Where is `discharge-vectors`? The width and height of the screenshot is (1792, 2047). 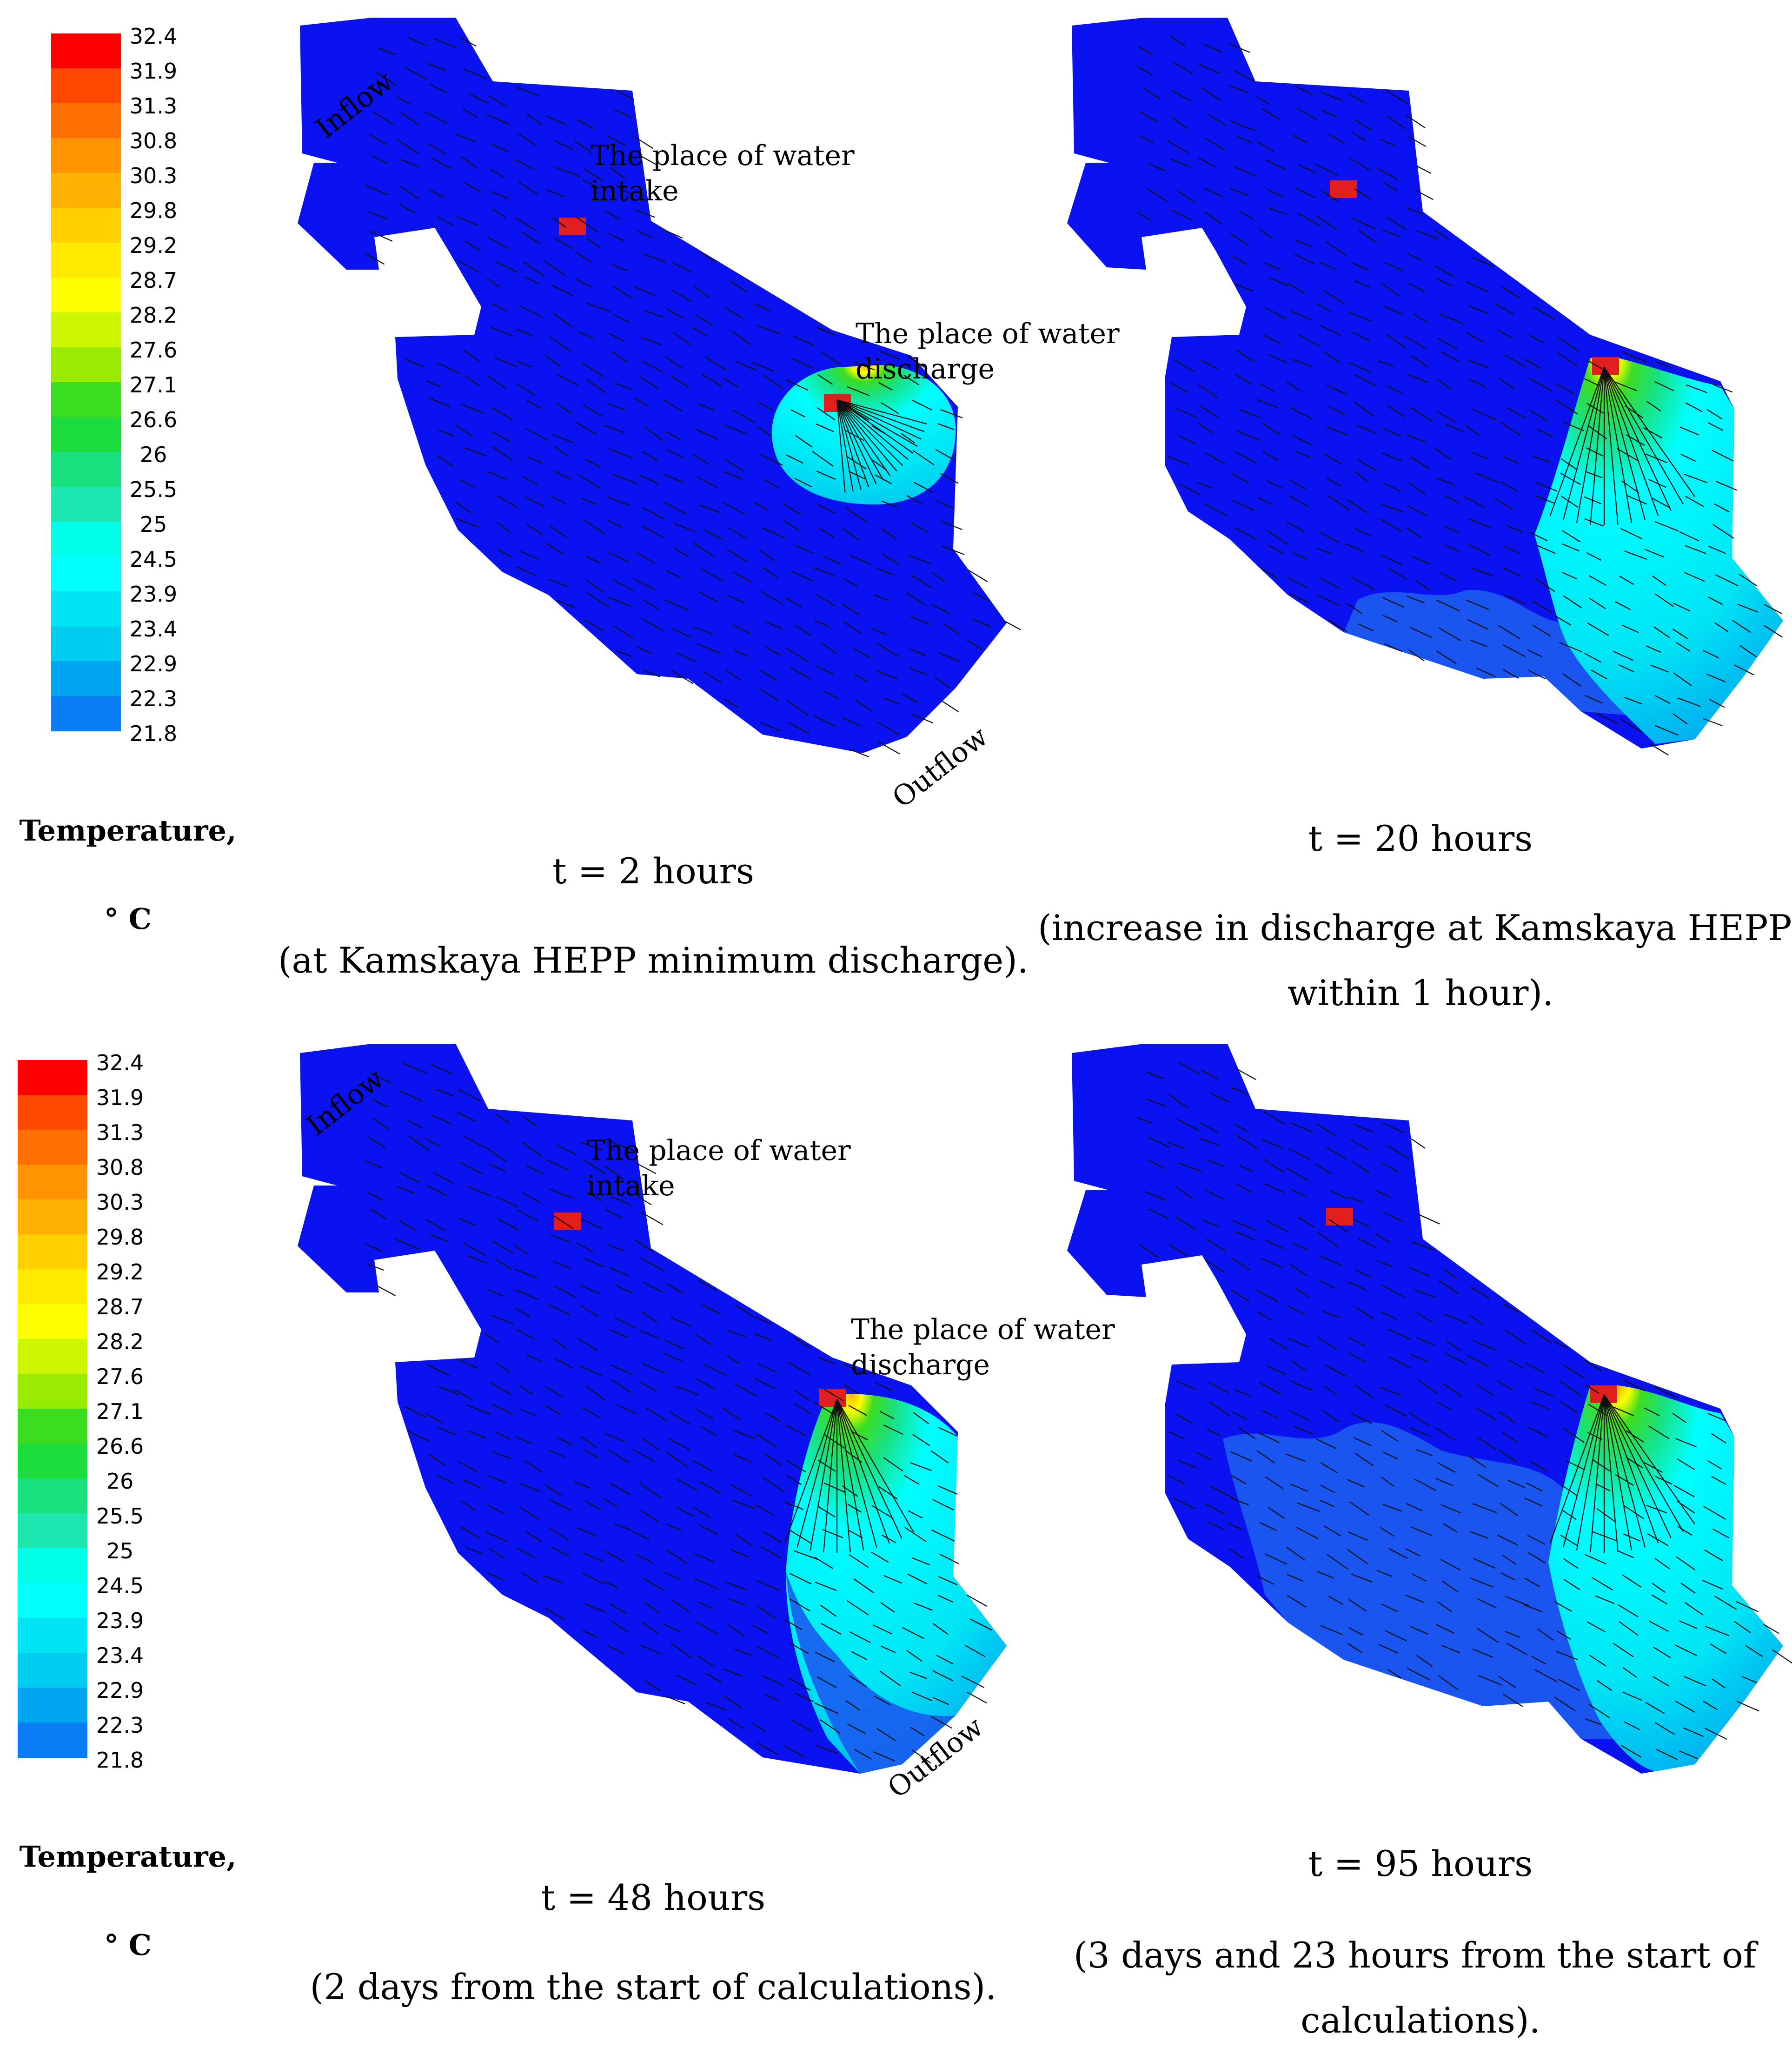
discharge-vectors is located at coordinates (1622, 446).